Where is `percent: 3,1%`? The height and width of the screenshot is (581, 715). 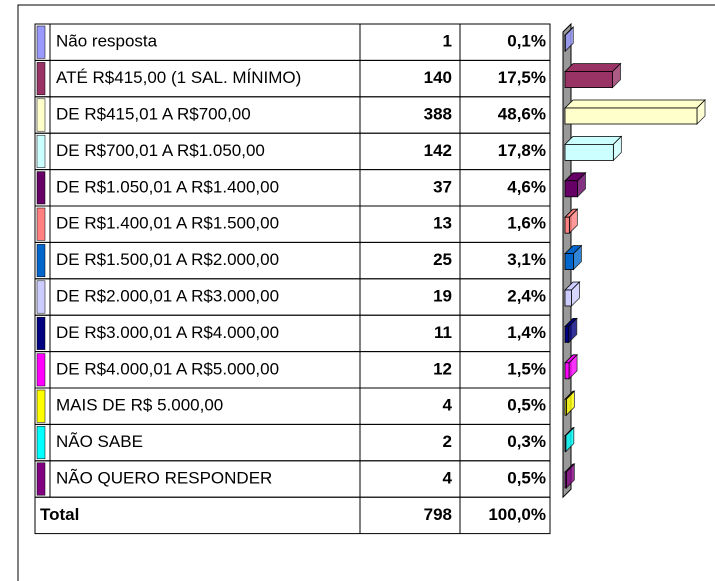
percent: 3,1% is located at coordinates (526, 259).